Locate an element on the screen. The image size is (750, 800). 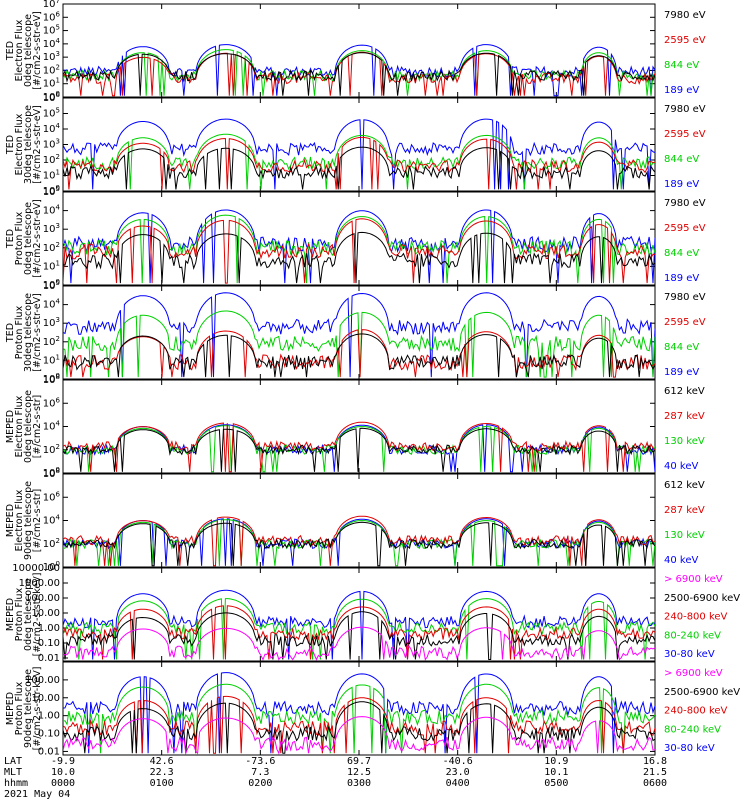
series-line-612-kev is located at coordinates (359, 449).